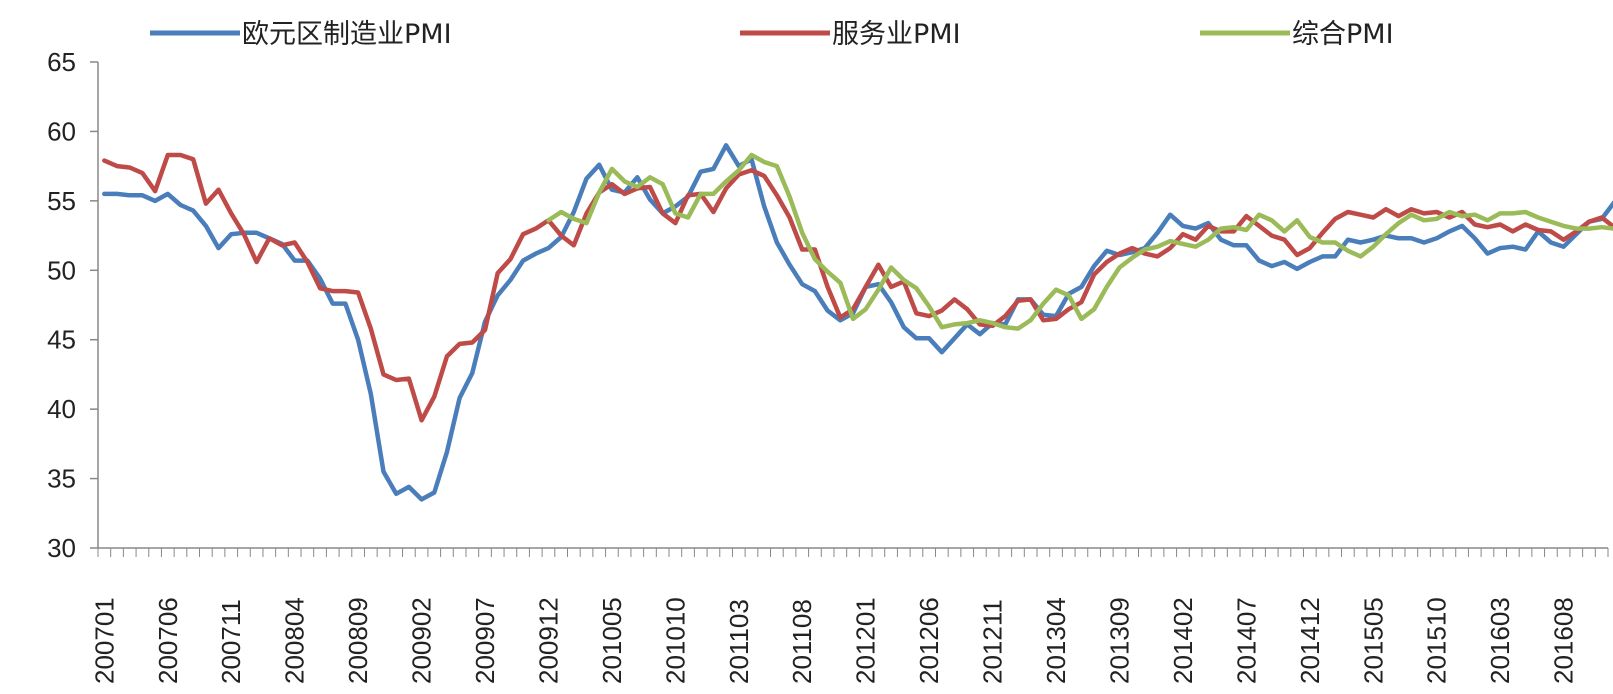 The height and width of the screenshot is (694, 1613). Describe the element at coordinates (61, 270) in the screenshot. I see `y-tick-label: 50` at that location.